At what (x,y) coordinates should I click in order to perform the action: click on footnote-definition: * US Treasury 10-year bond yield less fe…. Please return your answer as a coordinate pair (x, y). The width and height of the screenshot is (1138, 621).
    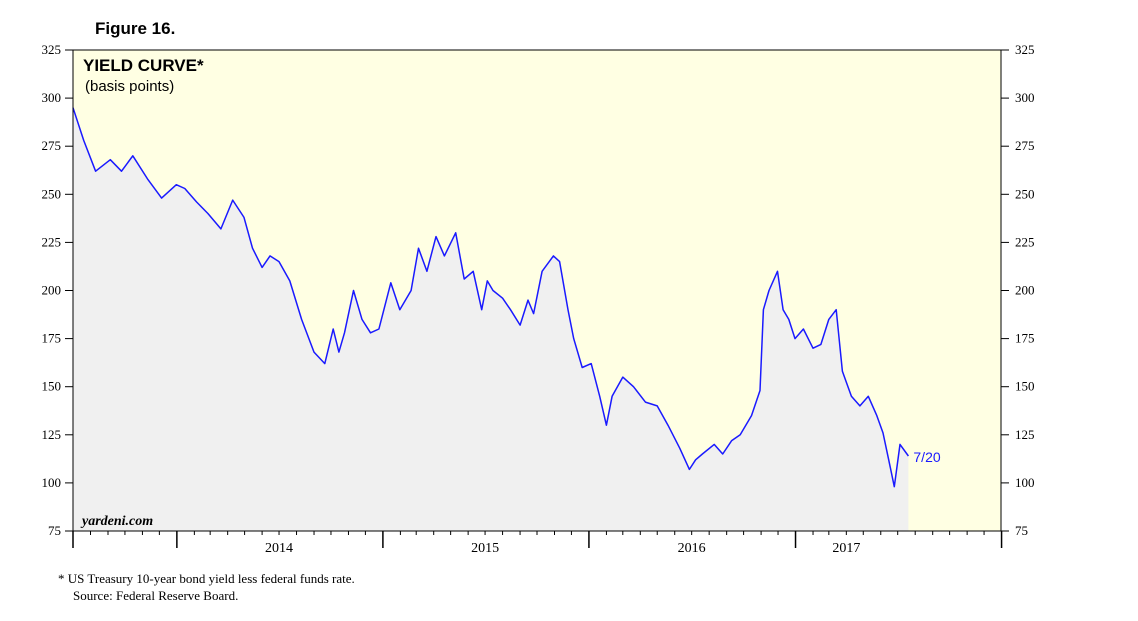
    Looking at the image, I should click on (206, 578).